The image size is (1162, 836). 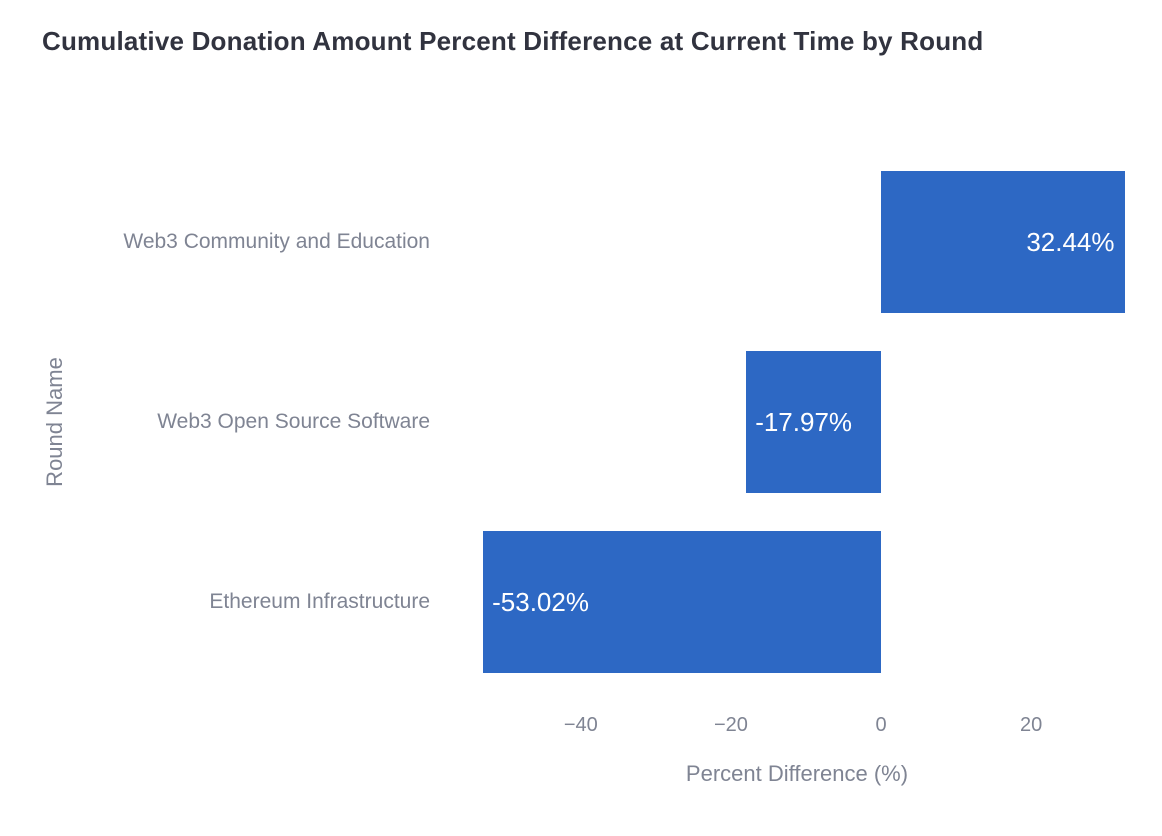 What do you see at coordinates (682, 602) in the screenshot?
I see `bar-ethereum-infrastructure: -53.02%` at bounding box center [682, 602].